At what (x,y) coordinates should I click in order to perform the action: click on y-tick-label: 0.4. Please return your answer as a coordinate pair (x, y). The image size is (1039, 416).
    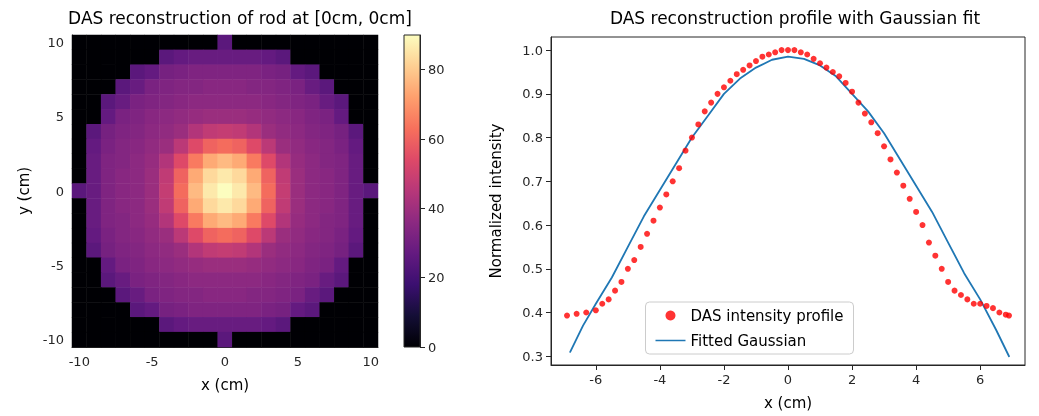
    Looking at the image, I should click on (532, 313).